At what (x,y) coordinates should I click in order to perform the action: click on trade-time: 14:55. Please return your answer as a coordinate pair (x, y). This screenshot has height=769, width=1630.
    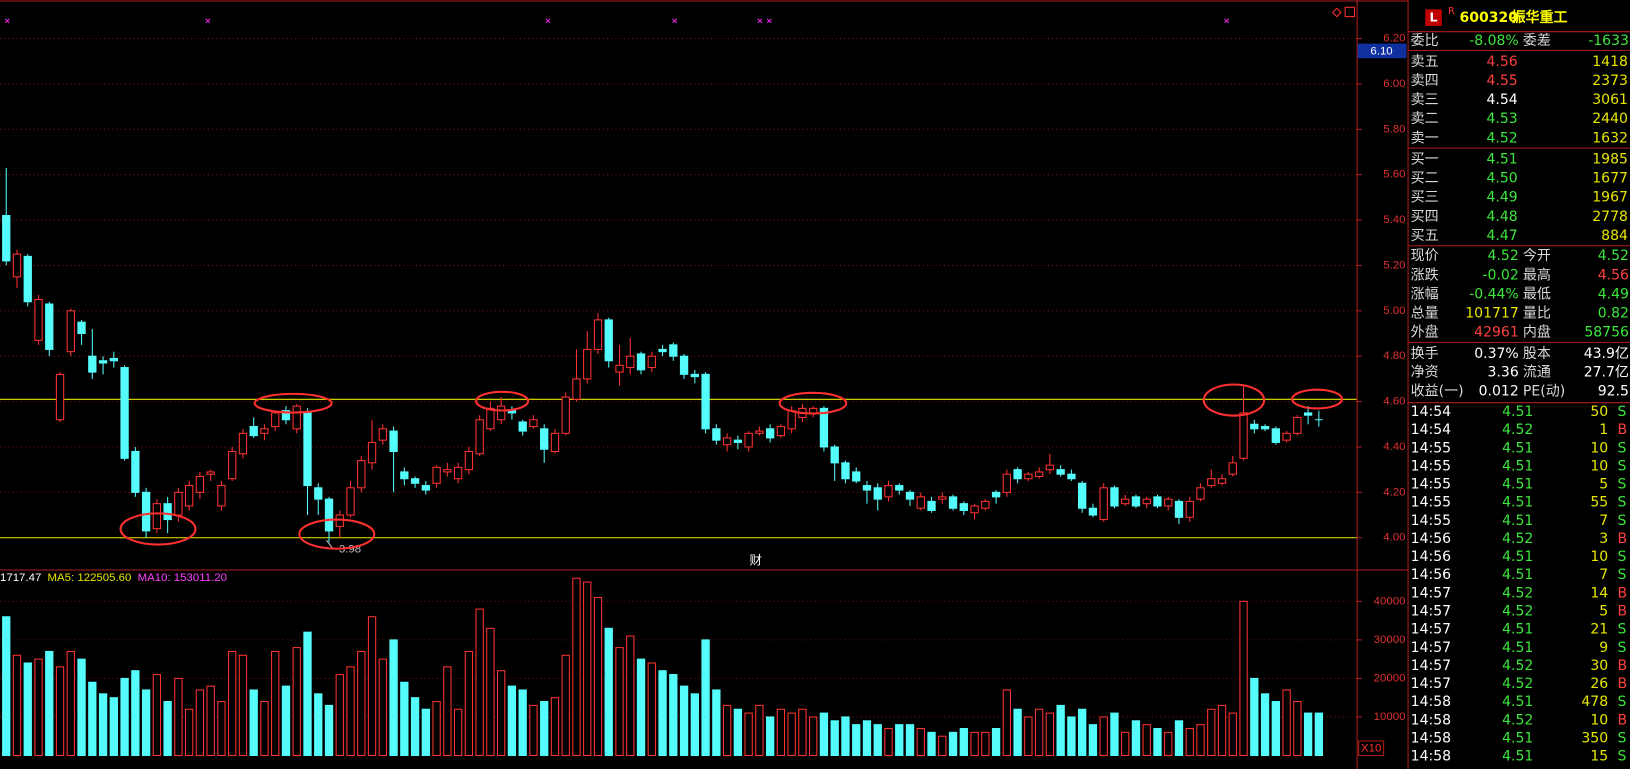
    Looking at the image, I should click on (1431, 503).